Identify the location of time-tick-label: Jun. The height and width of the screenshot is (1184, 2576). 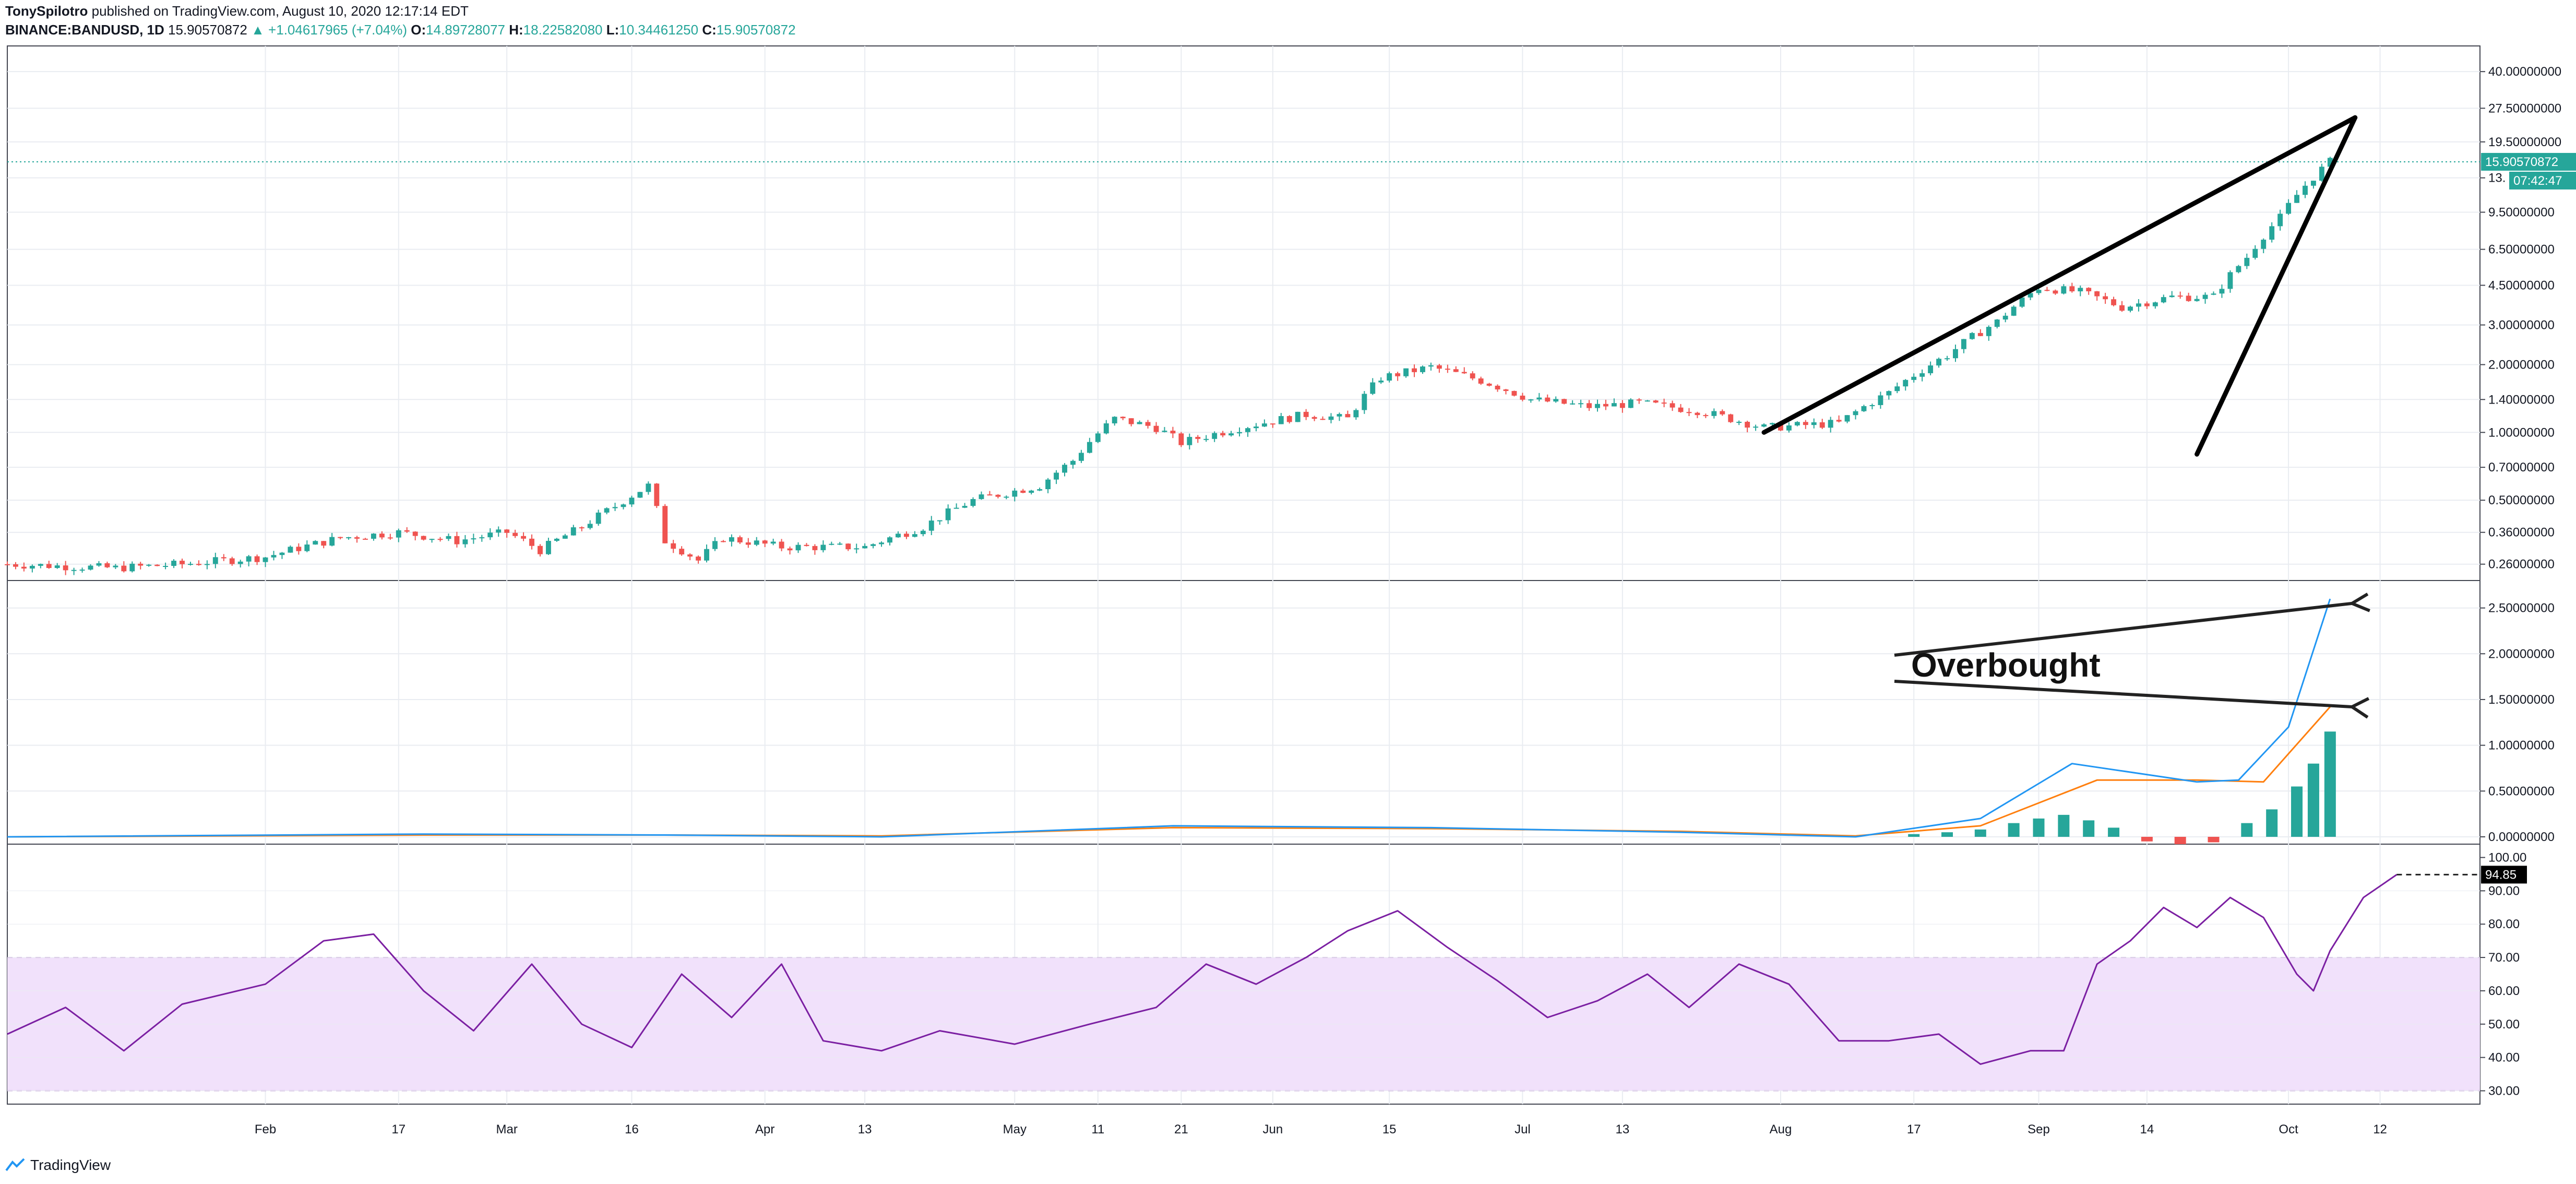
(1273, 1129).